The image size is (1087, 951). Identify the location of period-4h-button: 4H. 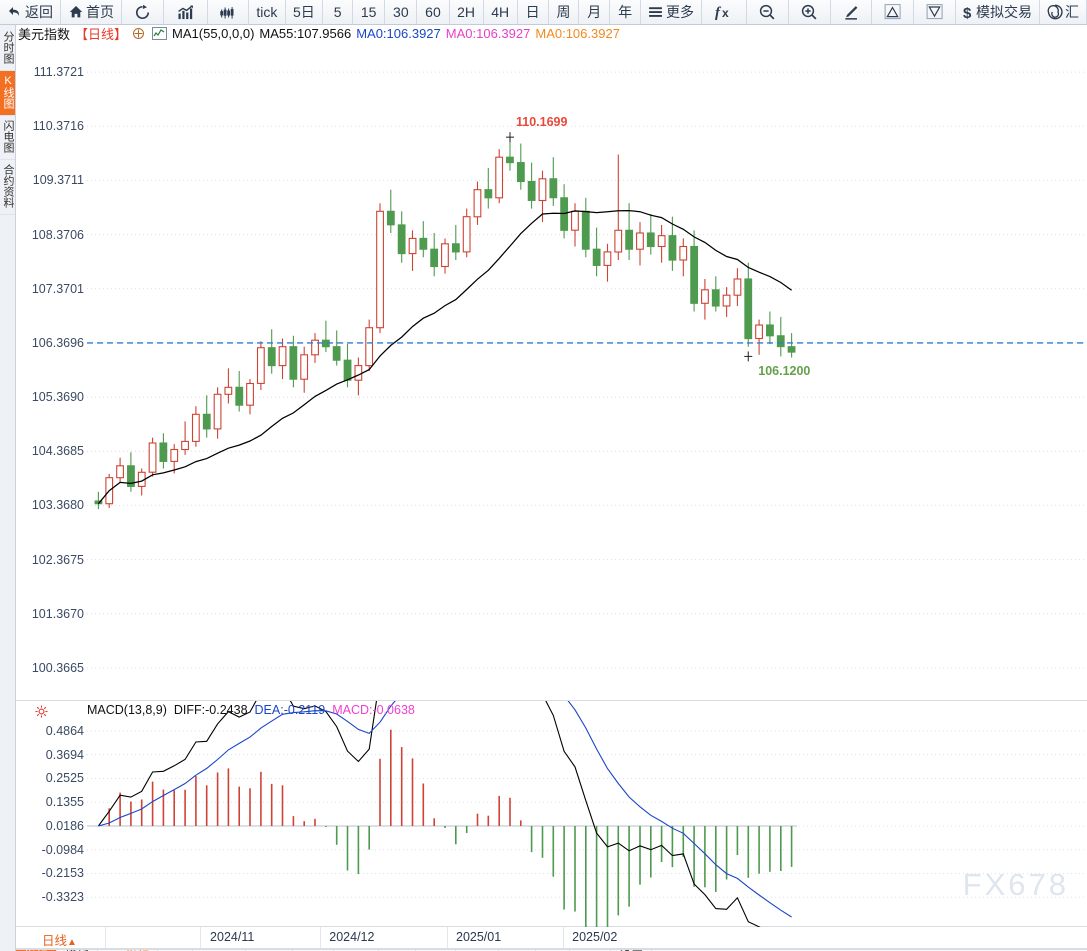
(501, 12).